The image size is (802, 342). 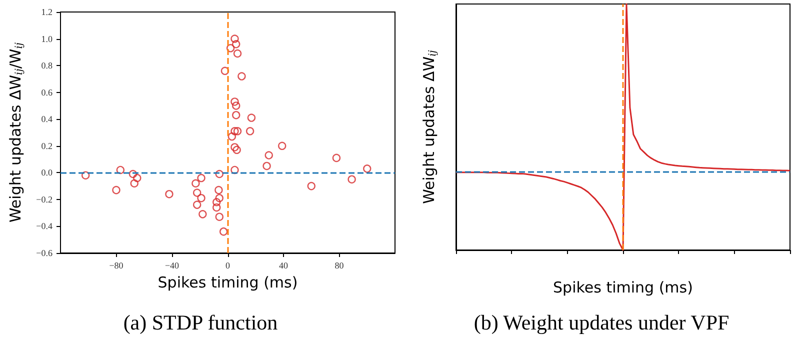 What do you see at coordinates (172, 265) in the screenshot?
I see `x-tick-label: −40` at bounding box center [172, 265].